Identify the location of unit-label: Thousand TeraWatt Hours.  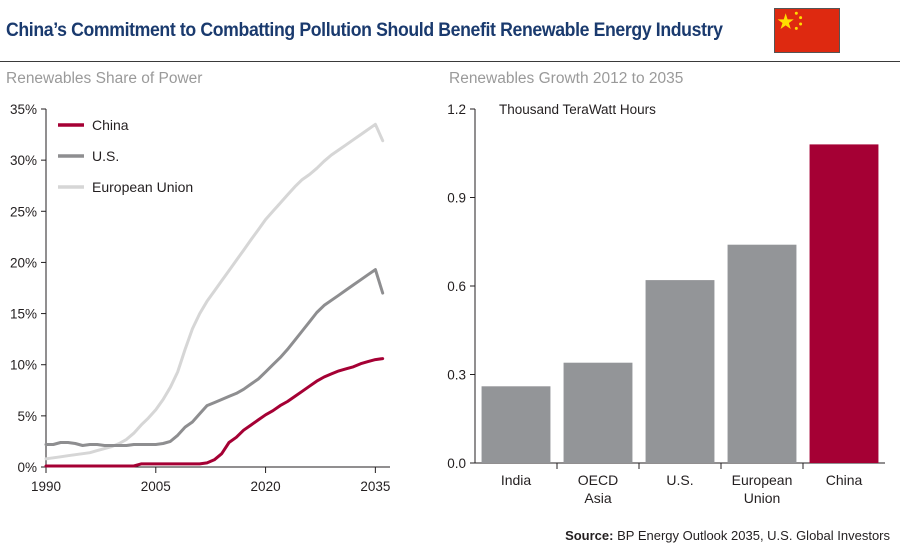
(577, 109).